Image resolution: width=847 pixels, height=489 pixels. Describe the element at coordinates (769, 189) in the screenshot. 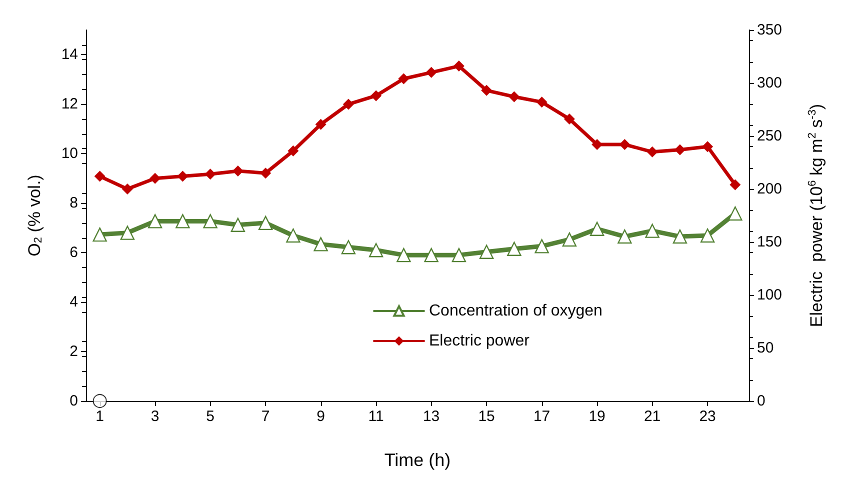

I see `y2-tick-label: 200` at that location.